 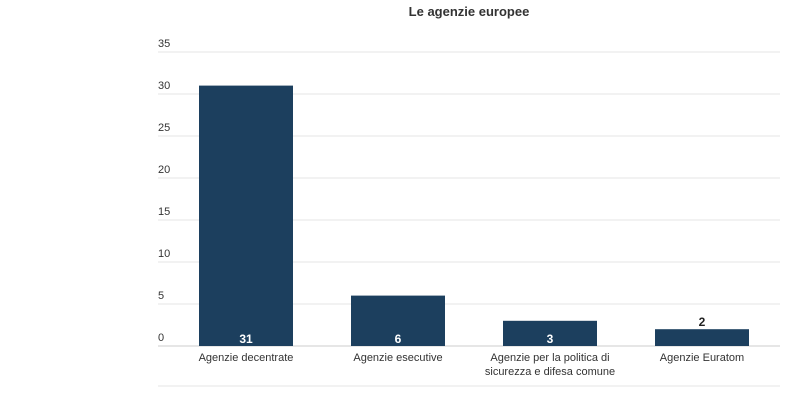 I want to click on y-axis-ticks: 0 5 10 15 20 25 30 35, so click(x=164, y=191).